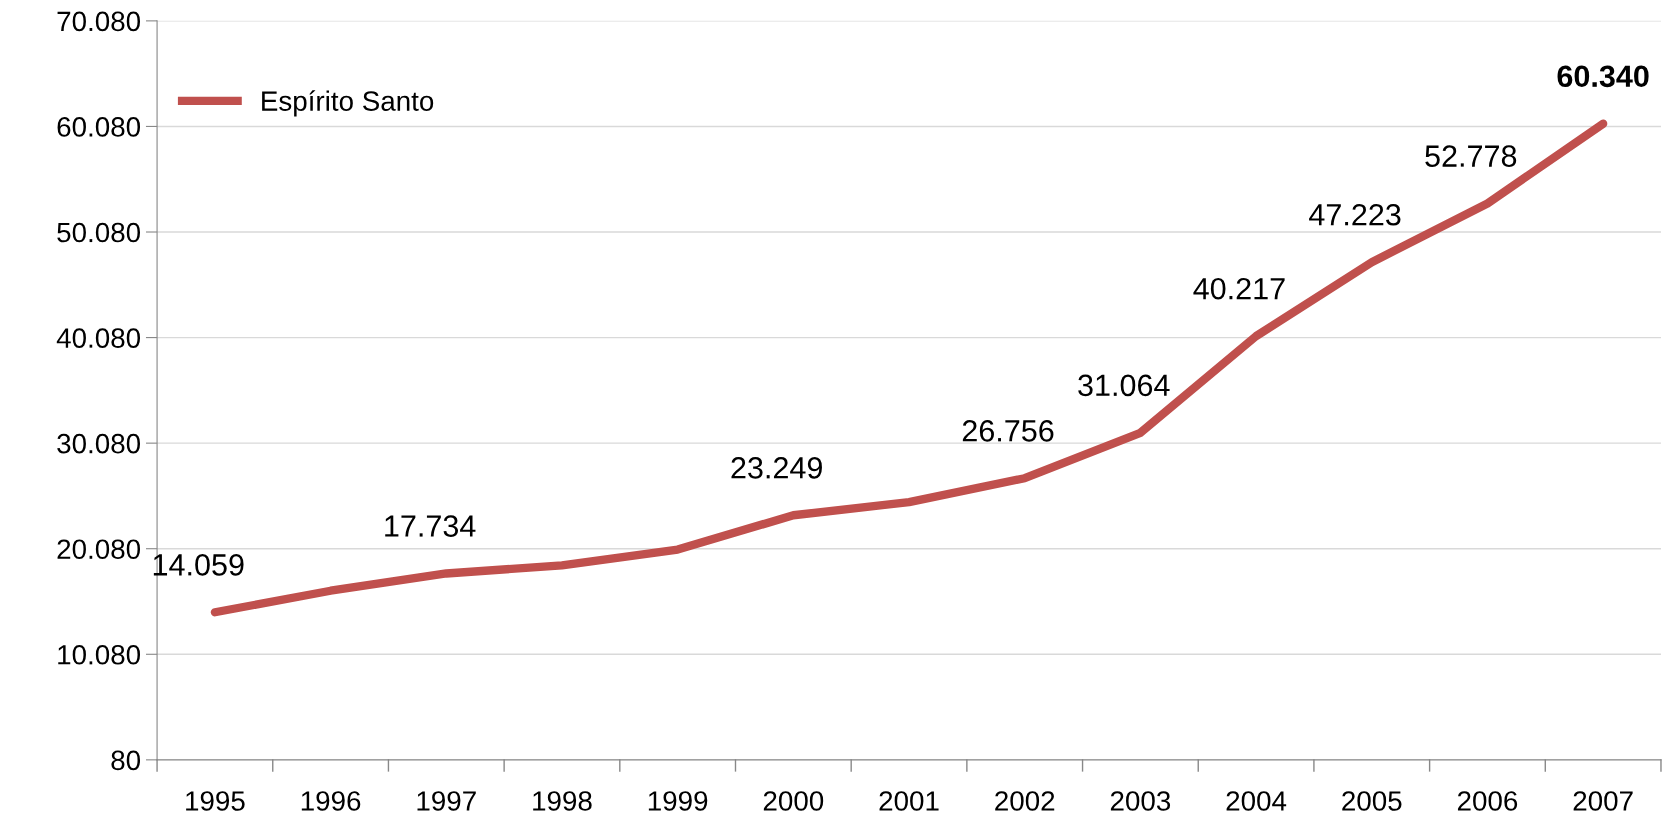 The image size is (1671, 835). Describe the element at coordinates (1487, 801) in the screenshot. I see `x-tick-label: 2006` at that location.